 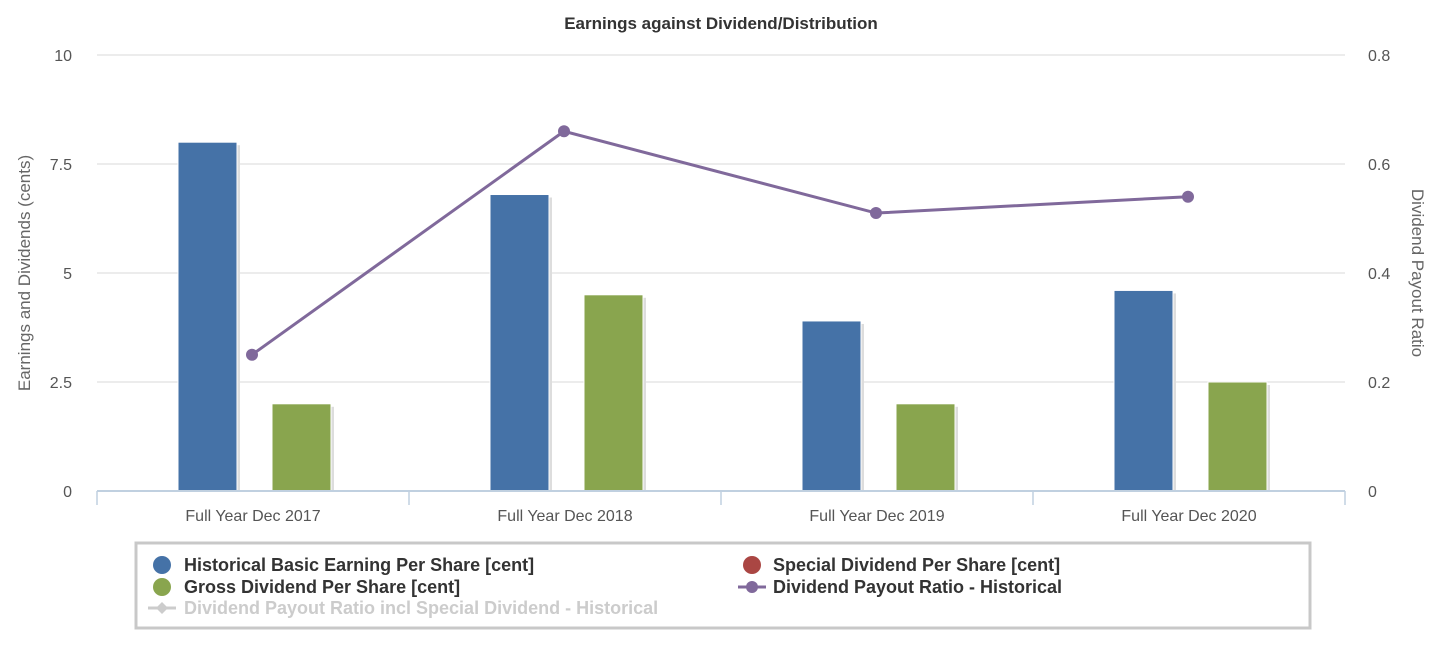 I want to click on legend-item-payout-ratio: Dividend Payout Ratio - Historical, so click(x=900, y=587).